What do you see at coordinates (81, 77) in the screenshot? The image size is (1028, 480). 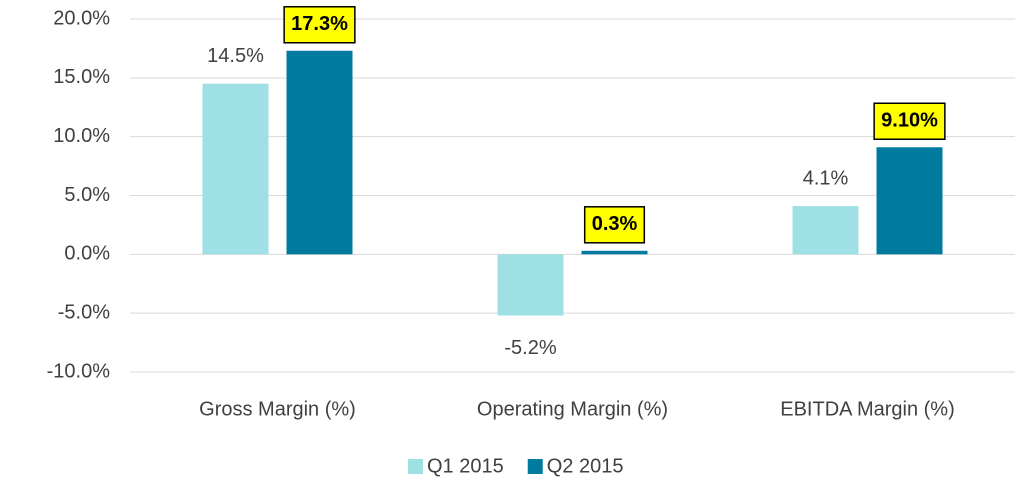 I see `y-tick-label: 15.0%` at bounding box center [81, 77].